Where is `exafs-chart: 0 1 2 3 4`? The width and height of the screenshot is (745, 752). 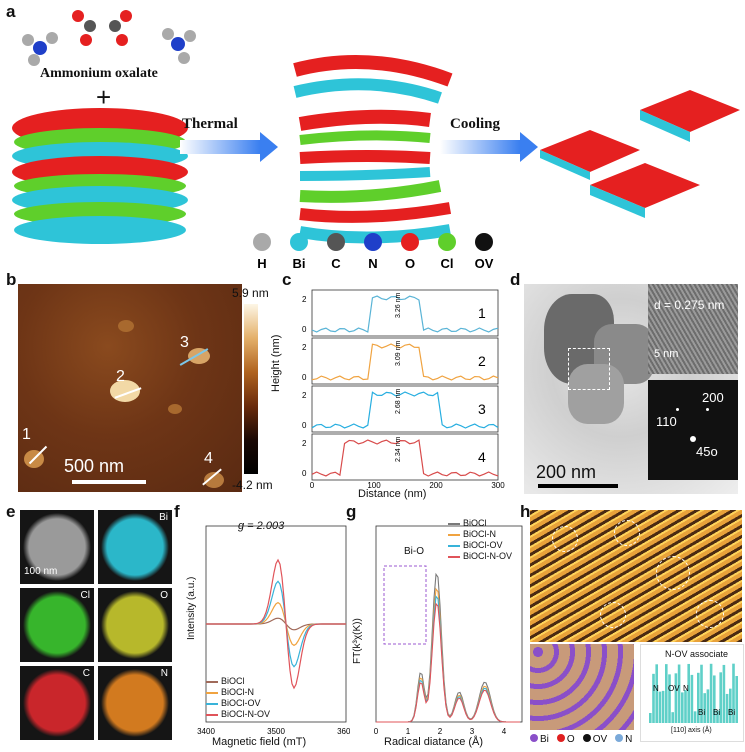
exafs-chart: 0 1 2 3 4 is located at coordinates (448, 630).